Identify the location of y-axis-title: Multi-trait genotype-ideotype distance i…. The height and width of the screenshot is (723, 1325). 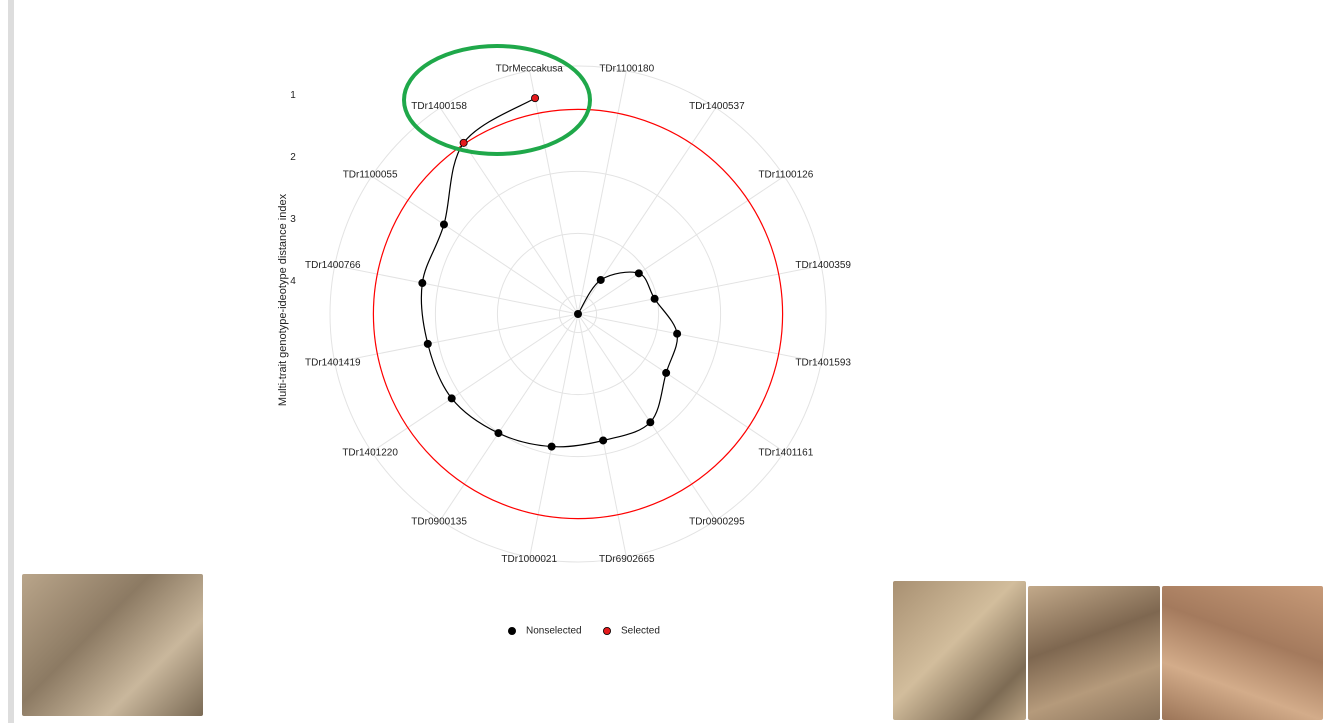
(283, 299).